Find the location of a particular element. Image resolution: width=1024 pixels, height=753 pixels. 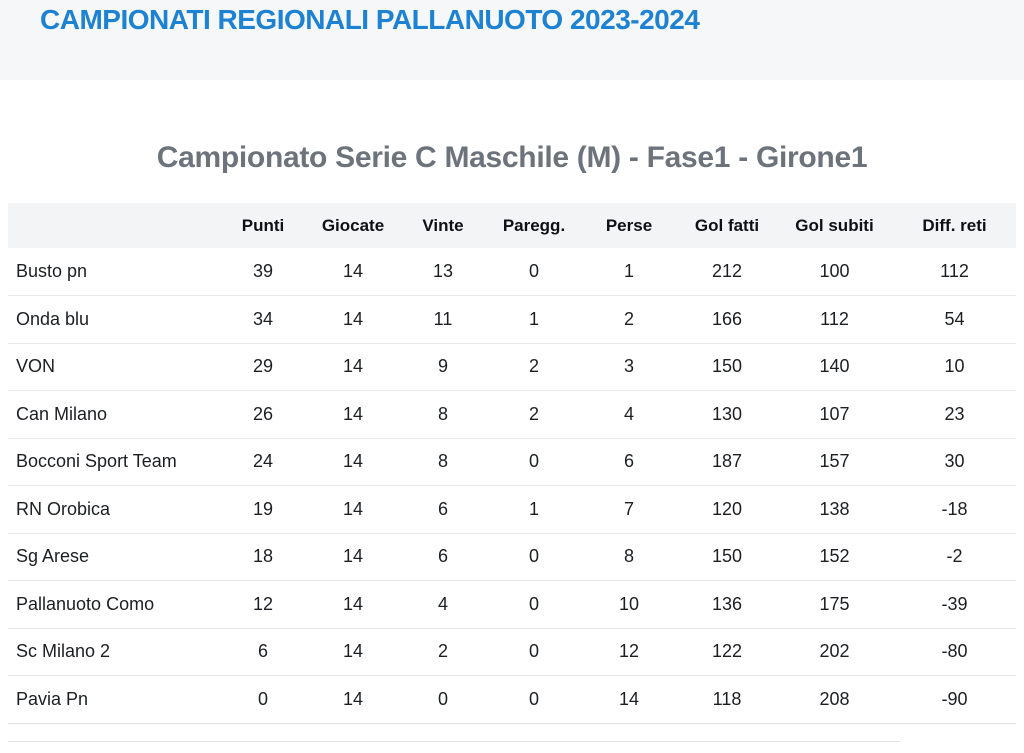

stat-cell: 136 is located at coordinates (727, 603).